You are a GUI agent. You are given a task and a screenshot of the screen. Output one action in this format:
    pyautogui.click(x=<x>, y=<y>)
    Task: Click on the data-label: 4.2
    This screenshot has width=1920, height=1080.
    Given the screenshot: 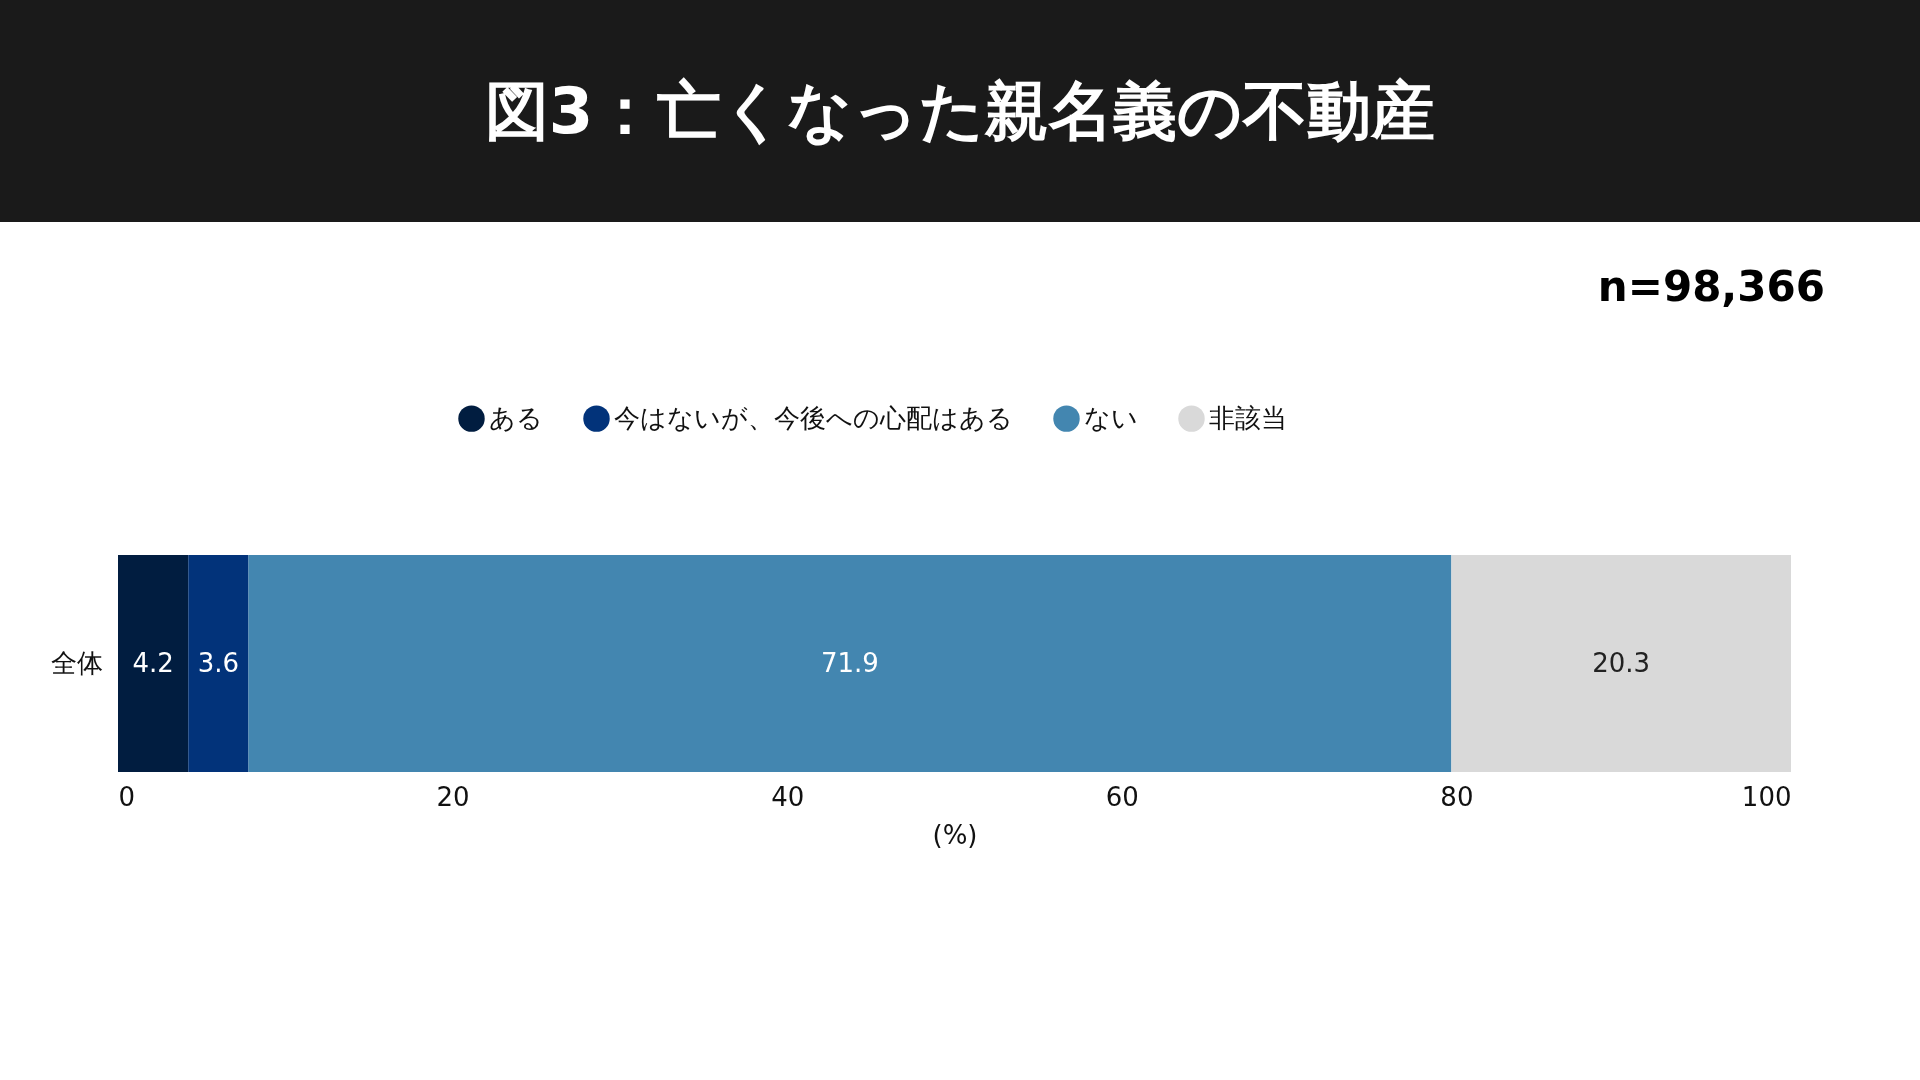 What is the action you would take?
    pyautogui.click(x=153, y=662)
    